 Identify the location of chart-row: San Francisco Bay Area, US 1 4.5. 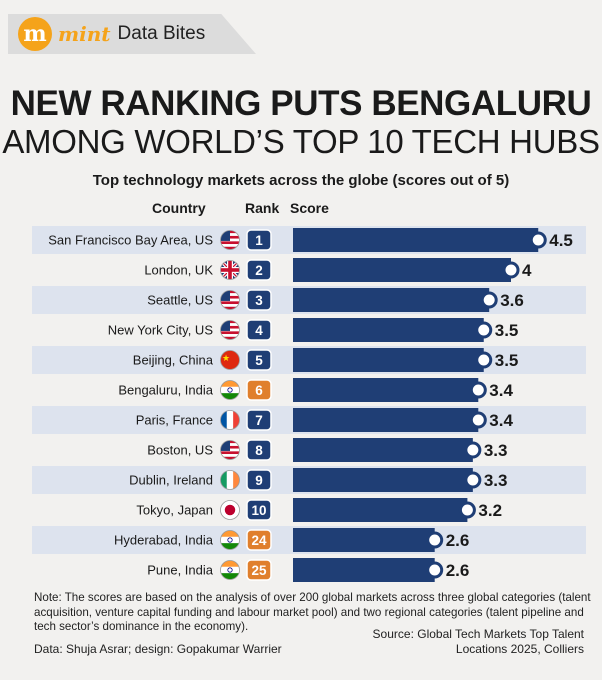
(309, 240).